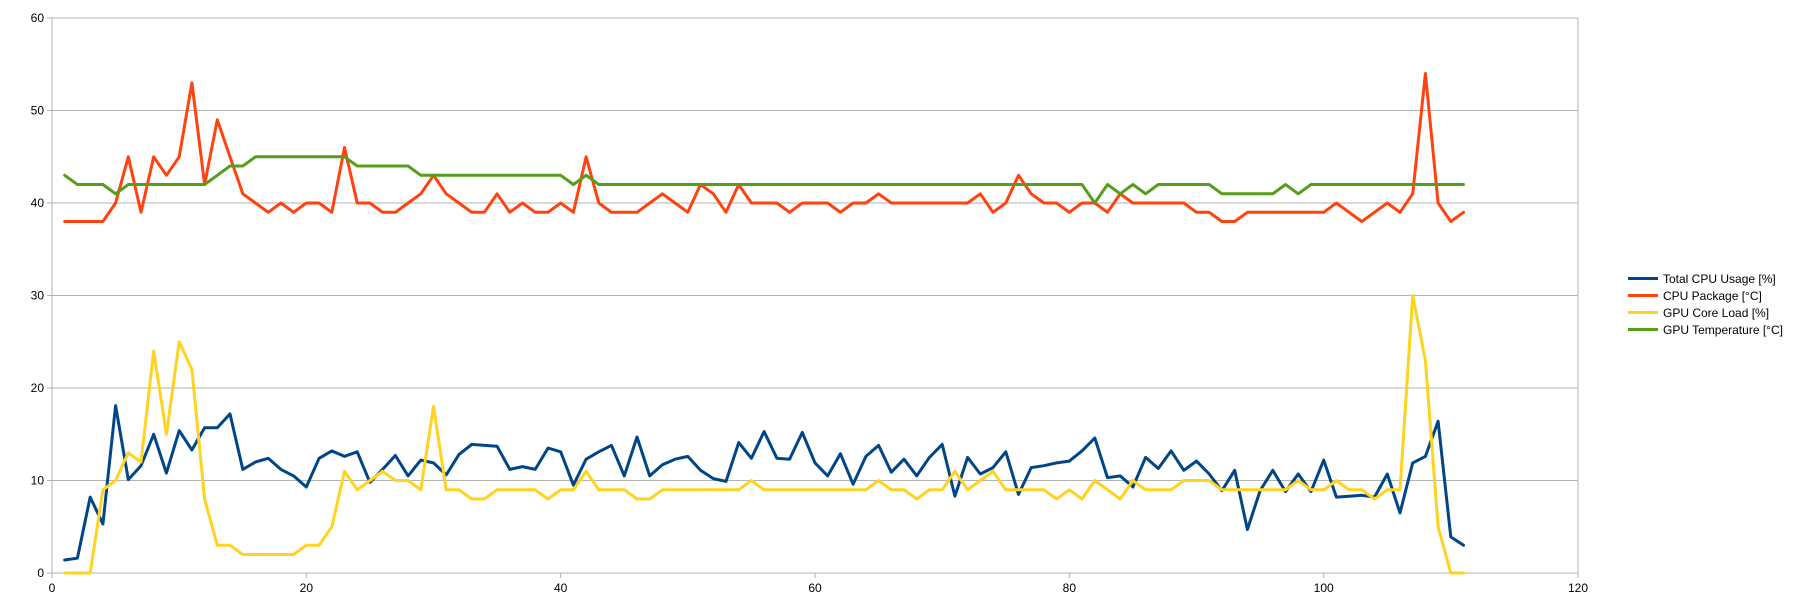 This screenshot has height=613, width=1797. Describe the element at coordinates (1719, 278) in the screenshot. I see `legend-label: Total CPU Usage [%]` at that location.